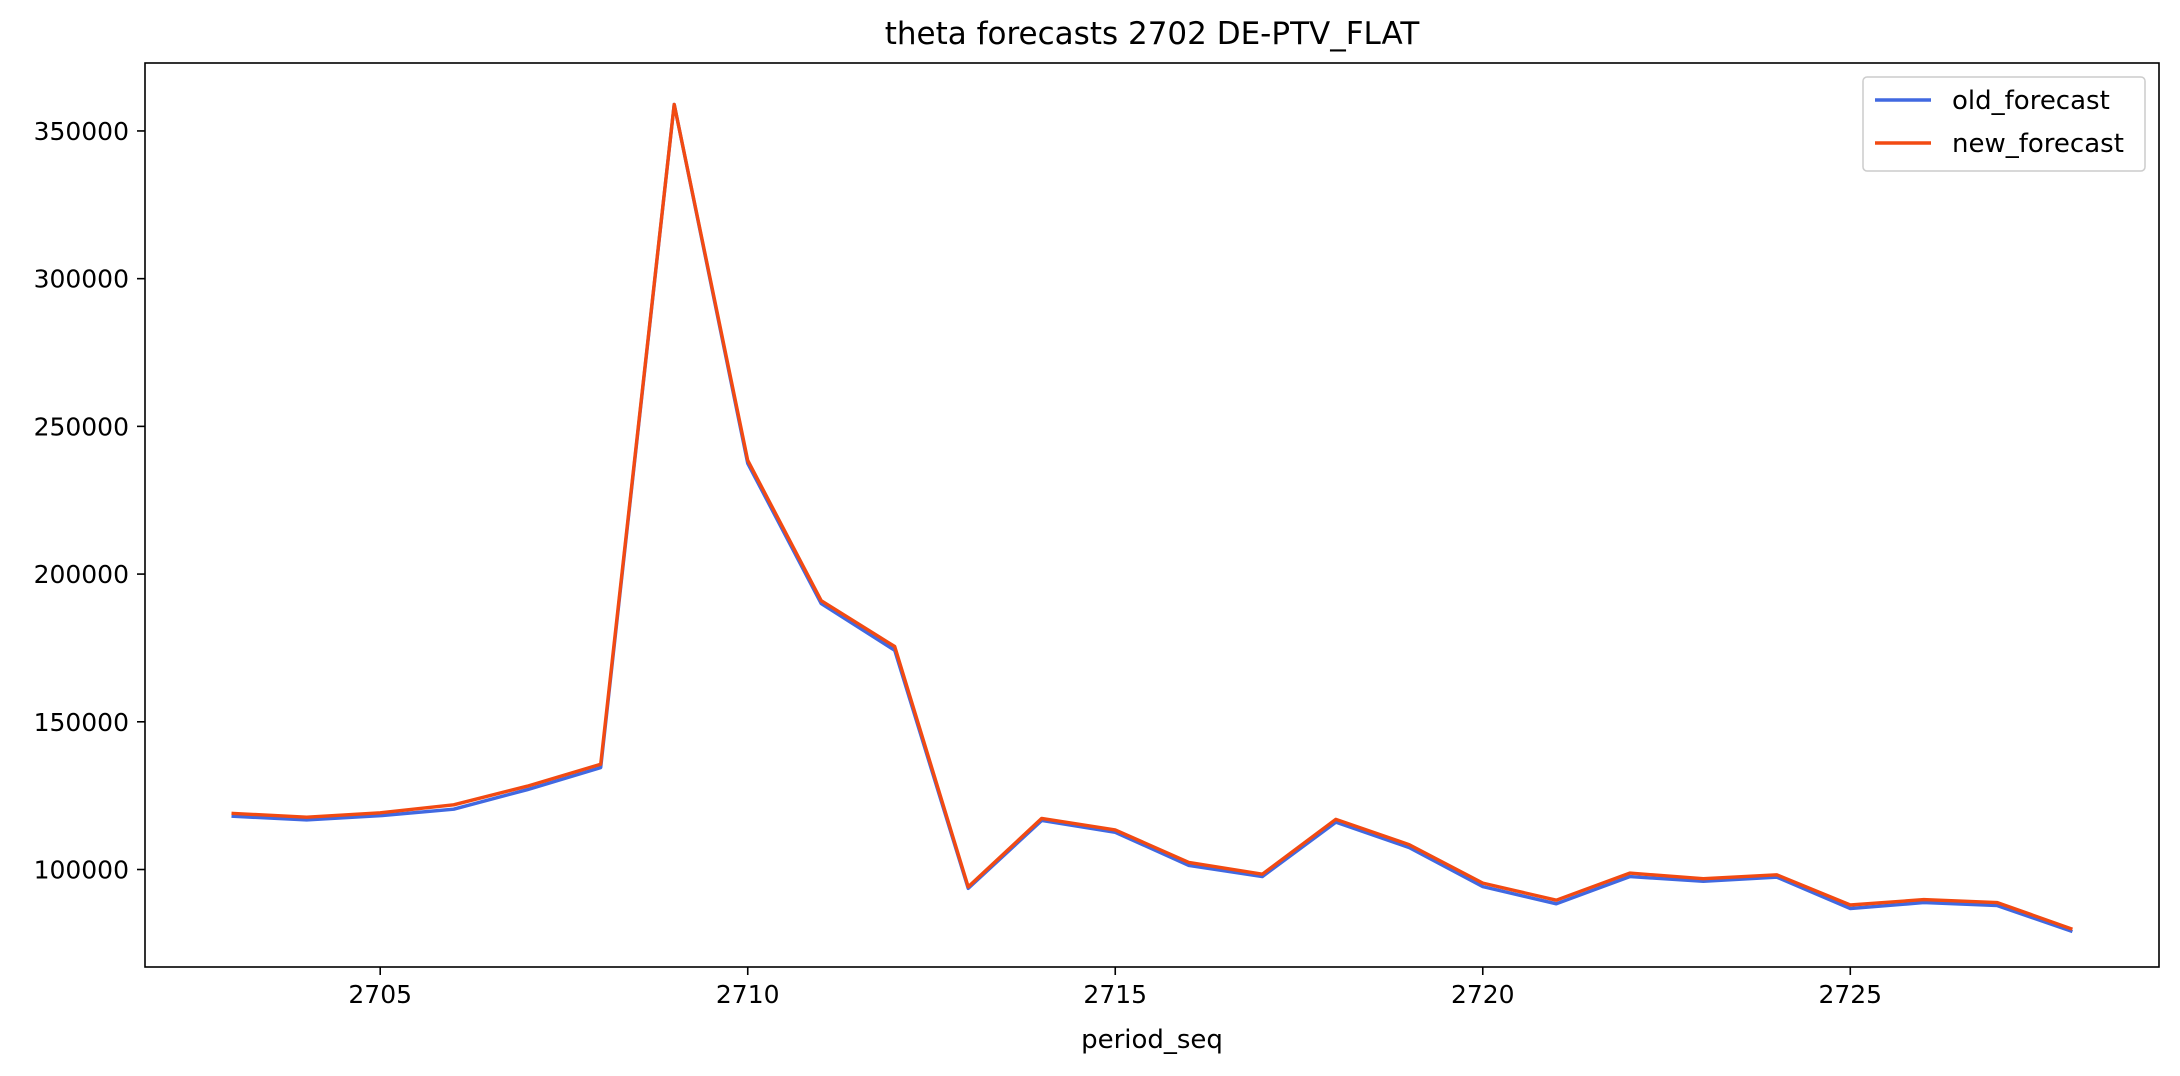 The width and height of the screenshot is (2180, 1076). What do you see at coordinates (81, 279) in the screenshot?
I see `y-tick-label: 300000` at bounding box center [81, 279].